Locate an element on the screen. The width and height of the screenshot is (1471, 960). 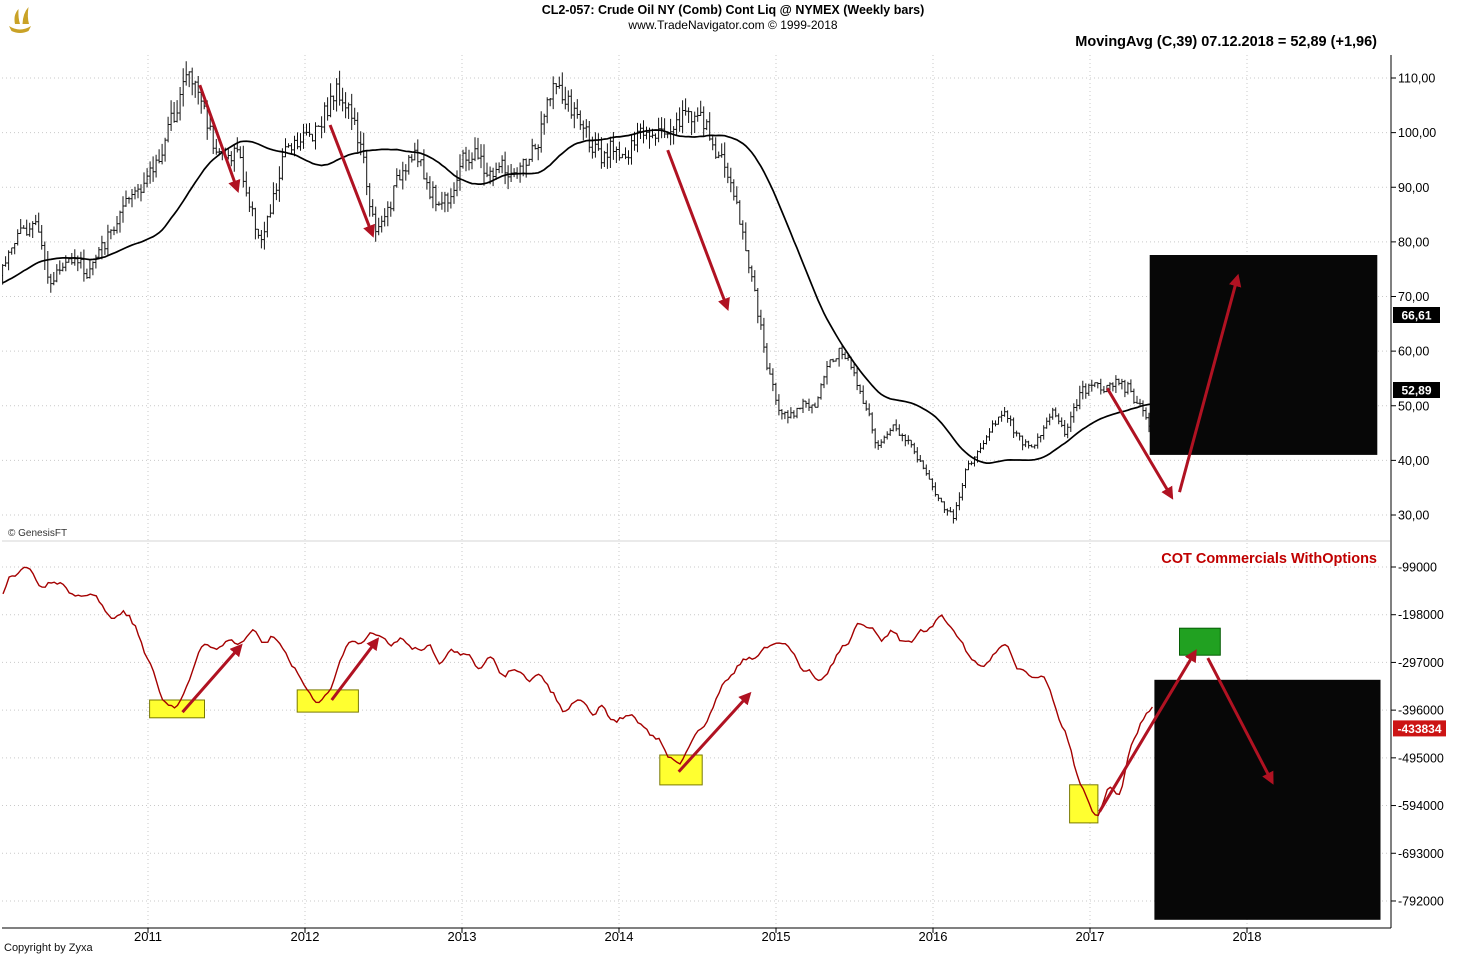
cot-panel-title: COT Commercials WithOptions is located at coordinates (1269, 559).